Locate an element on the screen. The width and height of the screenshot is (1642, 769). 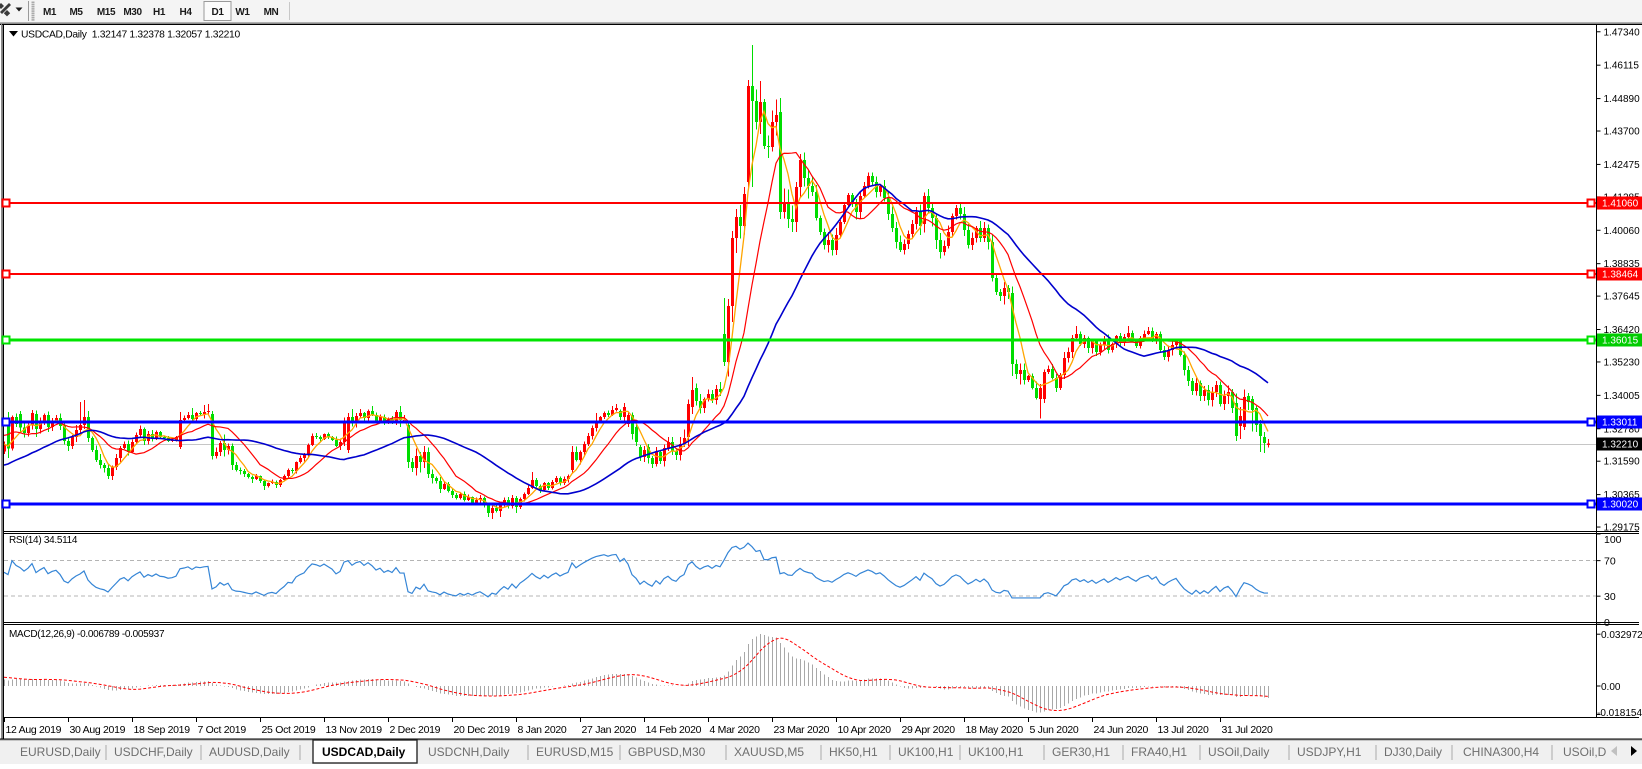
svg-text: 1.29175 is located at coordinates (1622, 528).